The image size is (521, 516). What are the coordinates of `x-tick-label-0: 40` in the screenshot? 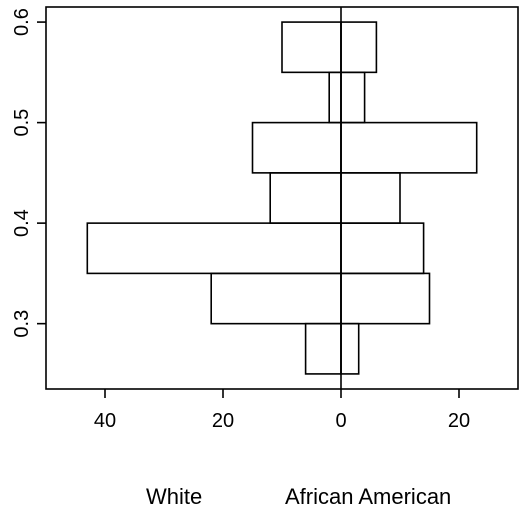 It's located at (105, 421).